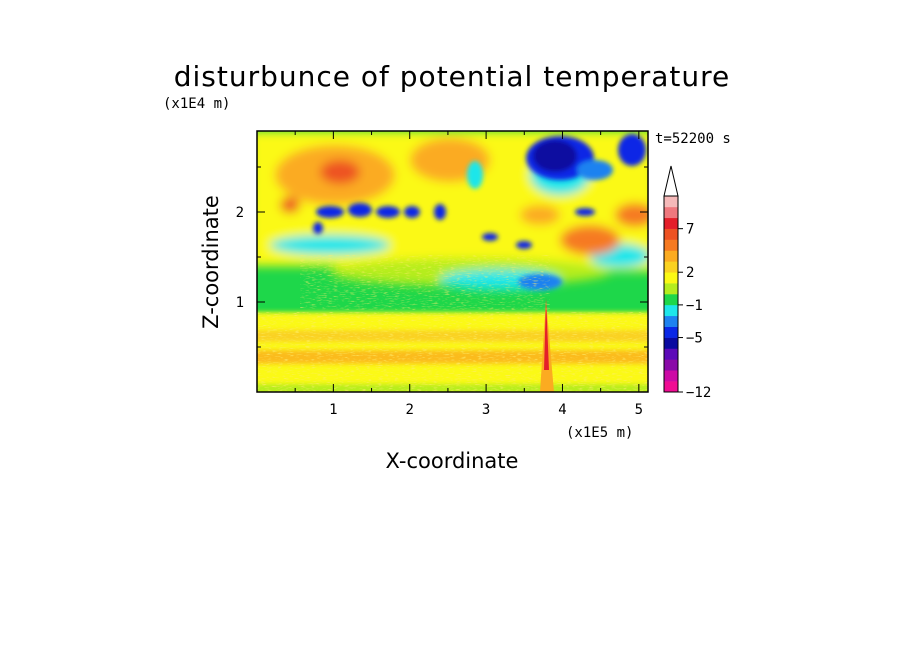 The image size is (904, 654). What do you see at coordinates (452, 352) in the screenshot?
I see `lower-grain` at bounding box center [452, 352].